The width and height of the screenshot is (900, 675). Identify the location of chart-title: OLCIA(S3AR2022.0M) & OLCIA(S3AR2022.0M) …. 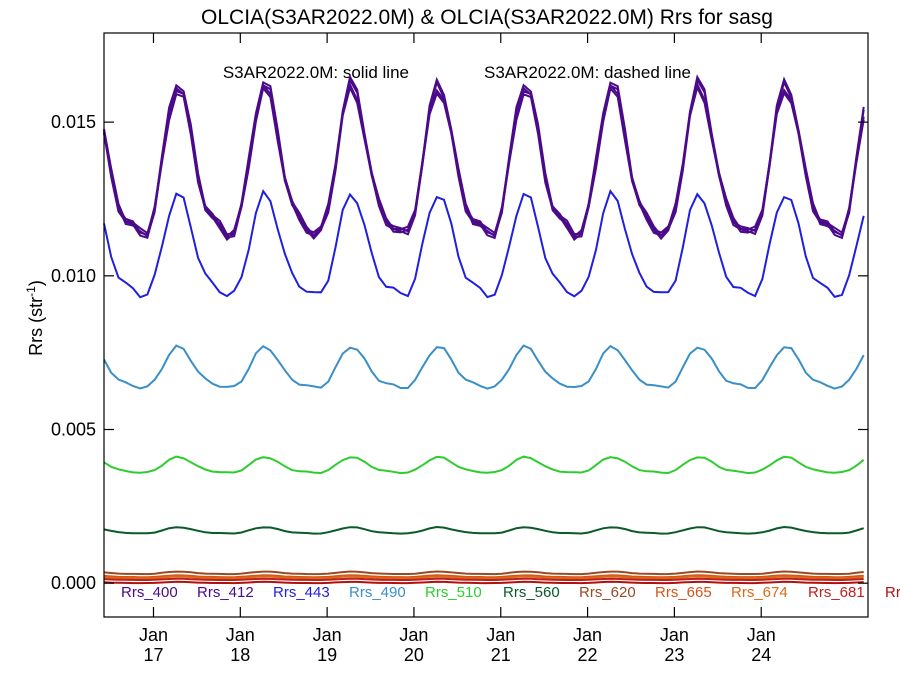
(487, 17).